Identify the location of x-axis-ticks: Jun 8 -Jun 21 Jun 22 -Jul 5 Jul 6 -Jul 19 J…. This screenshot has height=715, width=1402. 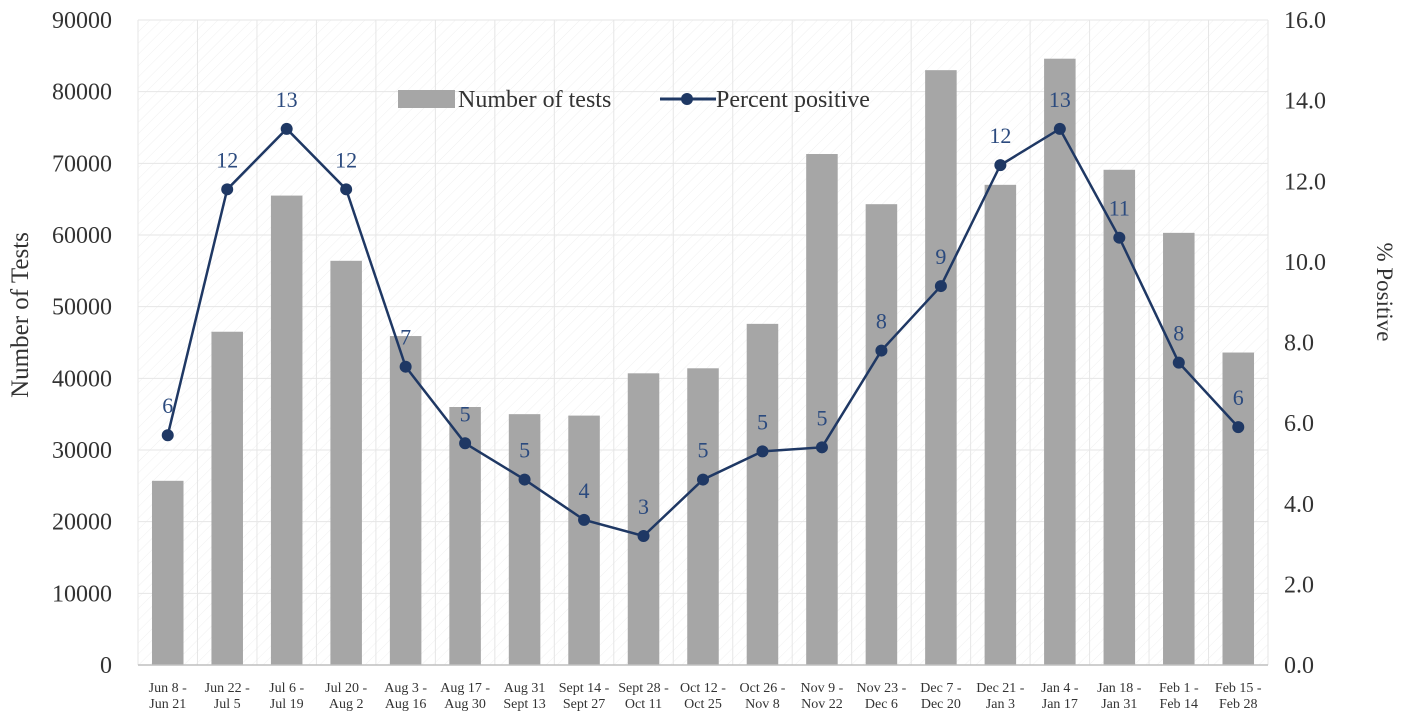
(705, 696).